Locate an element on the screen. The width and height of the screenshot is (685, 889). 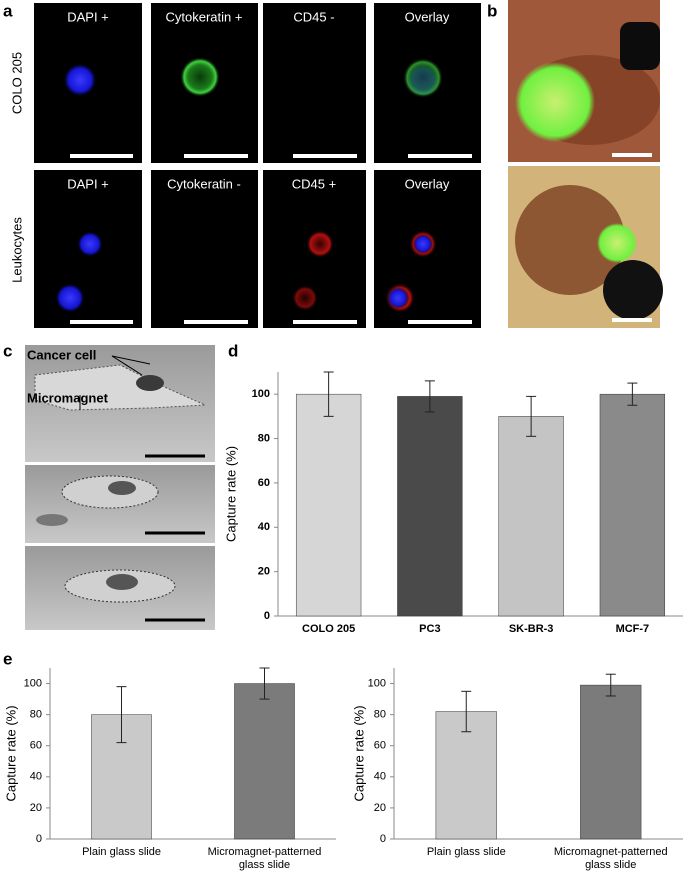
x-tick-label: PC3 is located at coordinates (430, 629).